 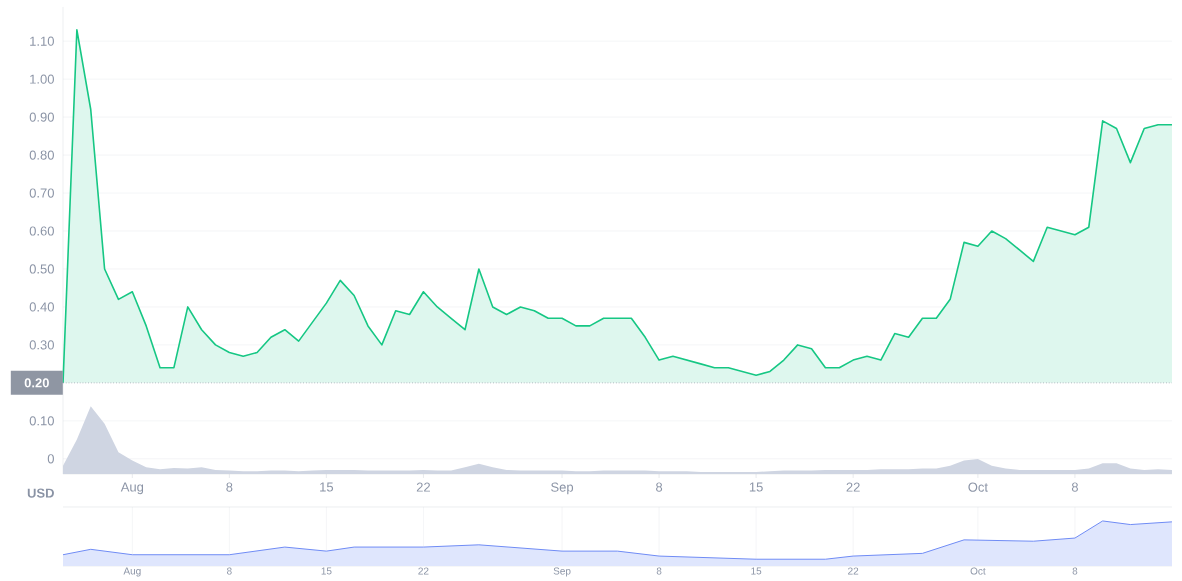 What do you see at coordinates (41, 269) in the screenshot?
I see `y-tick-label: 0.50` at bounding box center [41, 269].